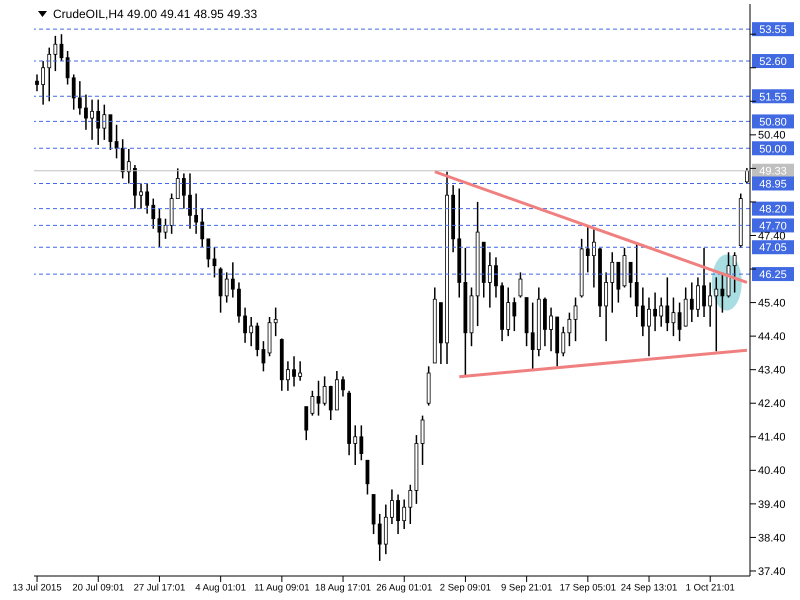  I want to click on y-tick-label: 42.40, so click(772, 404).